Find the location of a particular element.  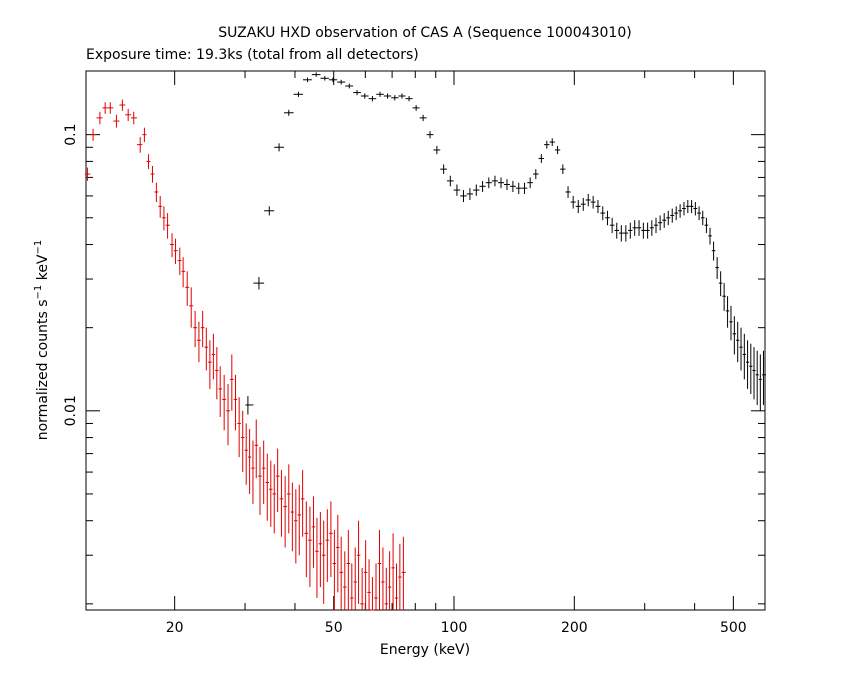

y-tick-label: 0.1 is located at coordinates (71, 135).